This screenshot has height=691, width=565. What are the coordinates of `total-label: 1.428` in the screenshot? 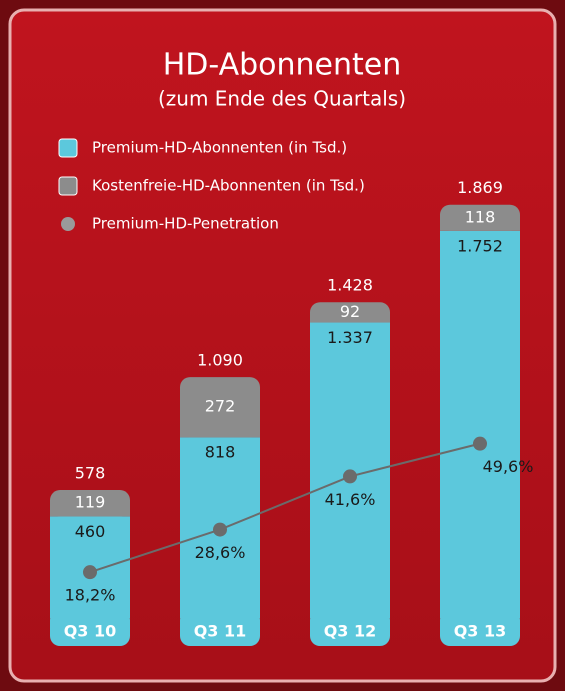 It's located at (350, 285).